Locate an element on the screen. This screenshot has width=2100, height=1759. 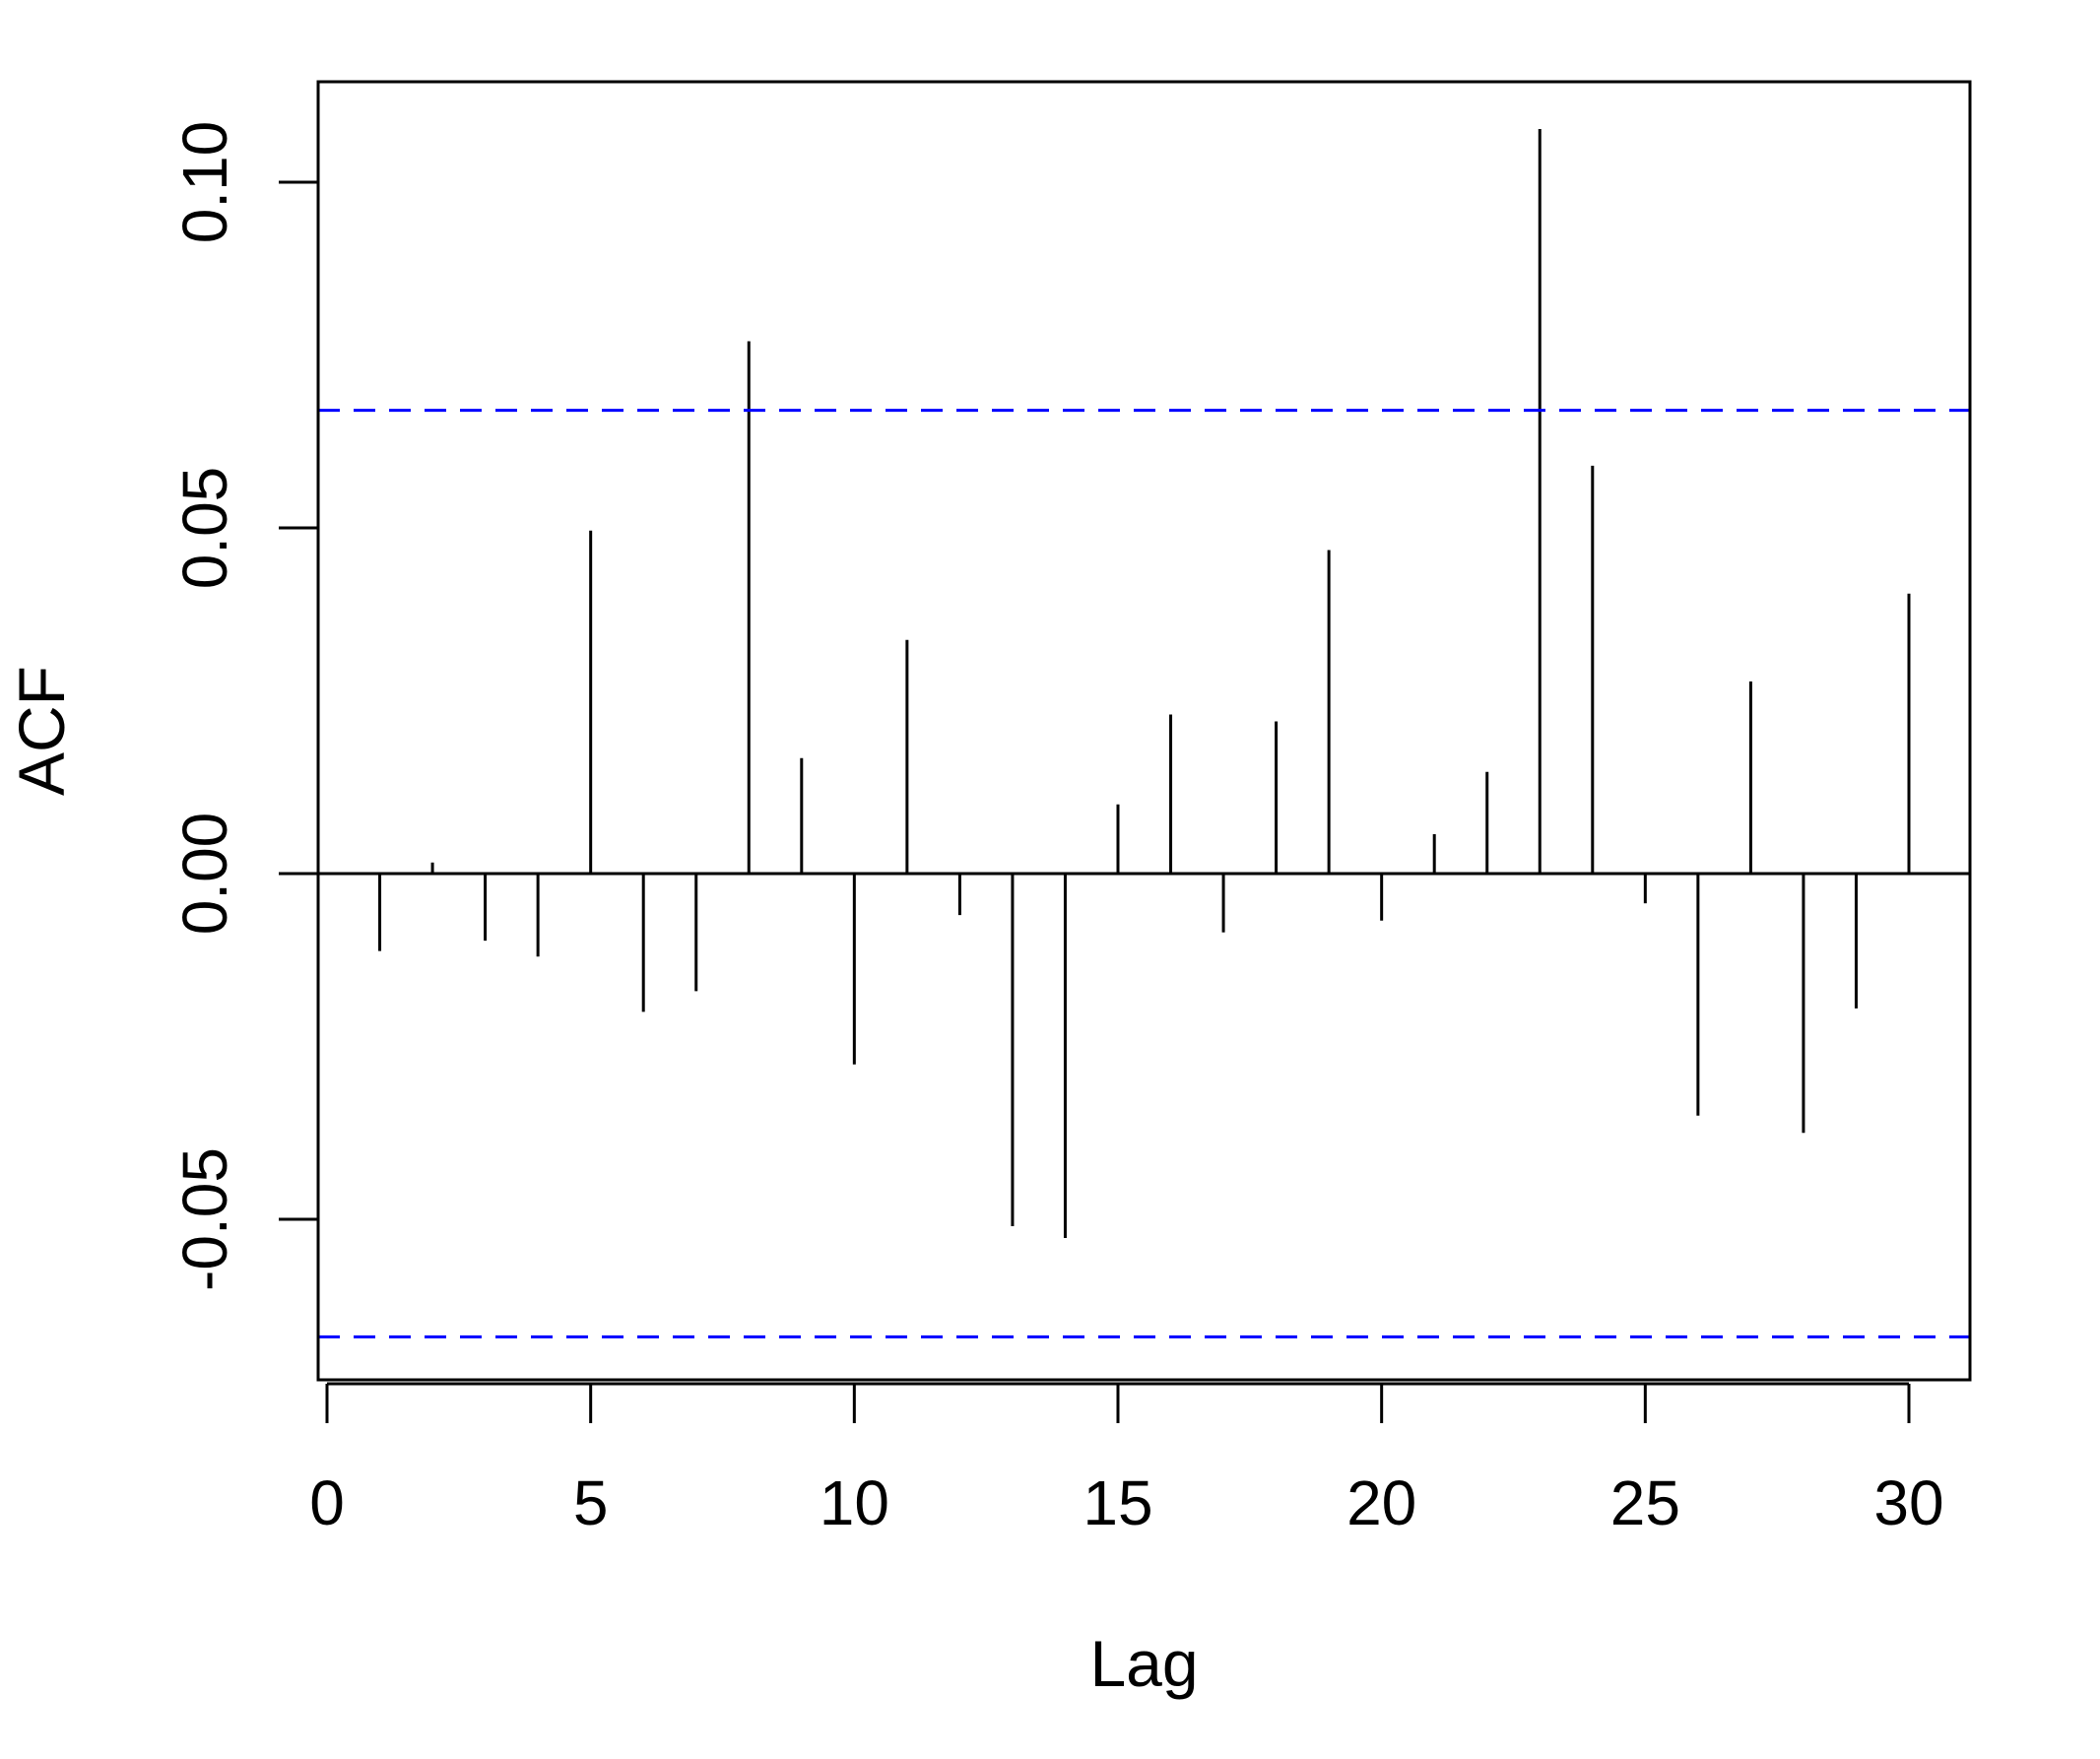
y-axis: -0.05 0.00 0.05 0.10 is located at coordinates (245, 706).